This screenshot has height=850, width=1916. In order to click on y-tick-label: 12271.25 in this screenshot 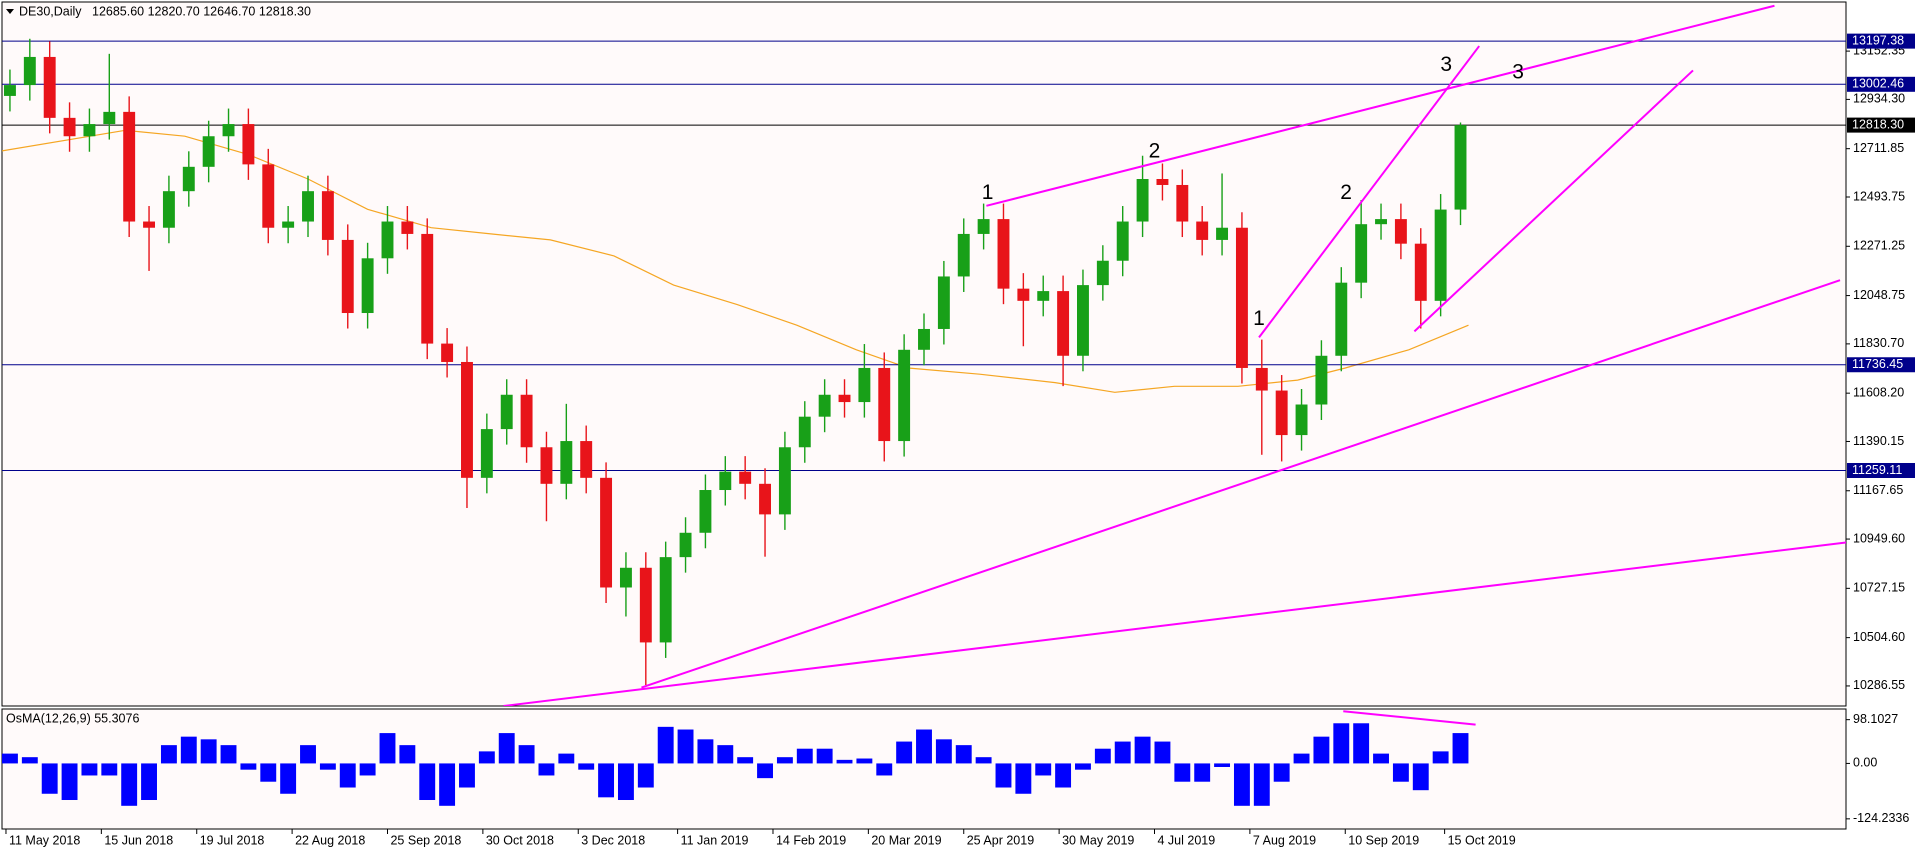, I will do `click(1879, 246)`.